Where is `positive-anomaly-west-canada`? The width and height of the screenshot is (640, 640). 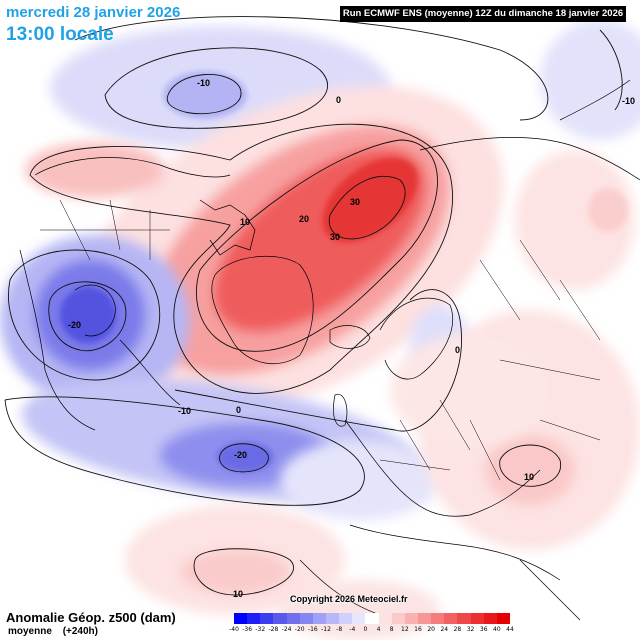 positive-anomaly-west-canada is located at coordinates (95, 170).